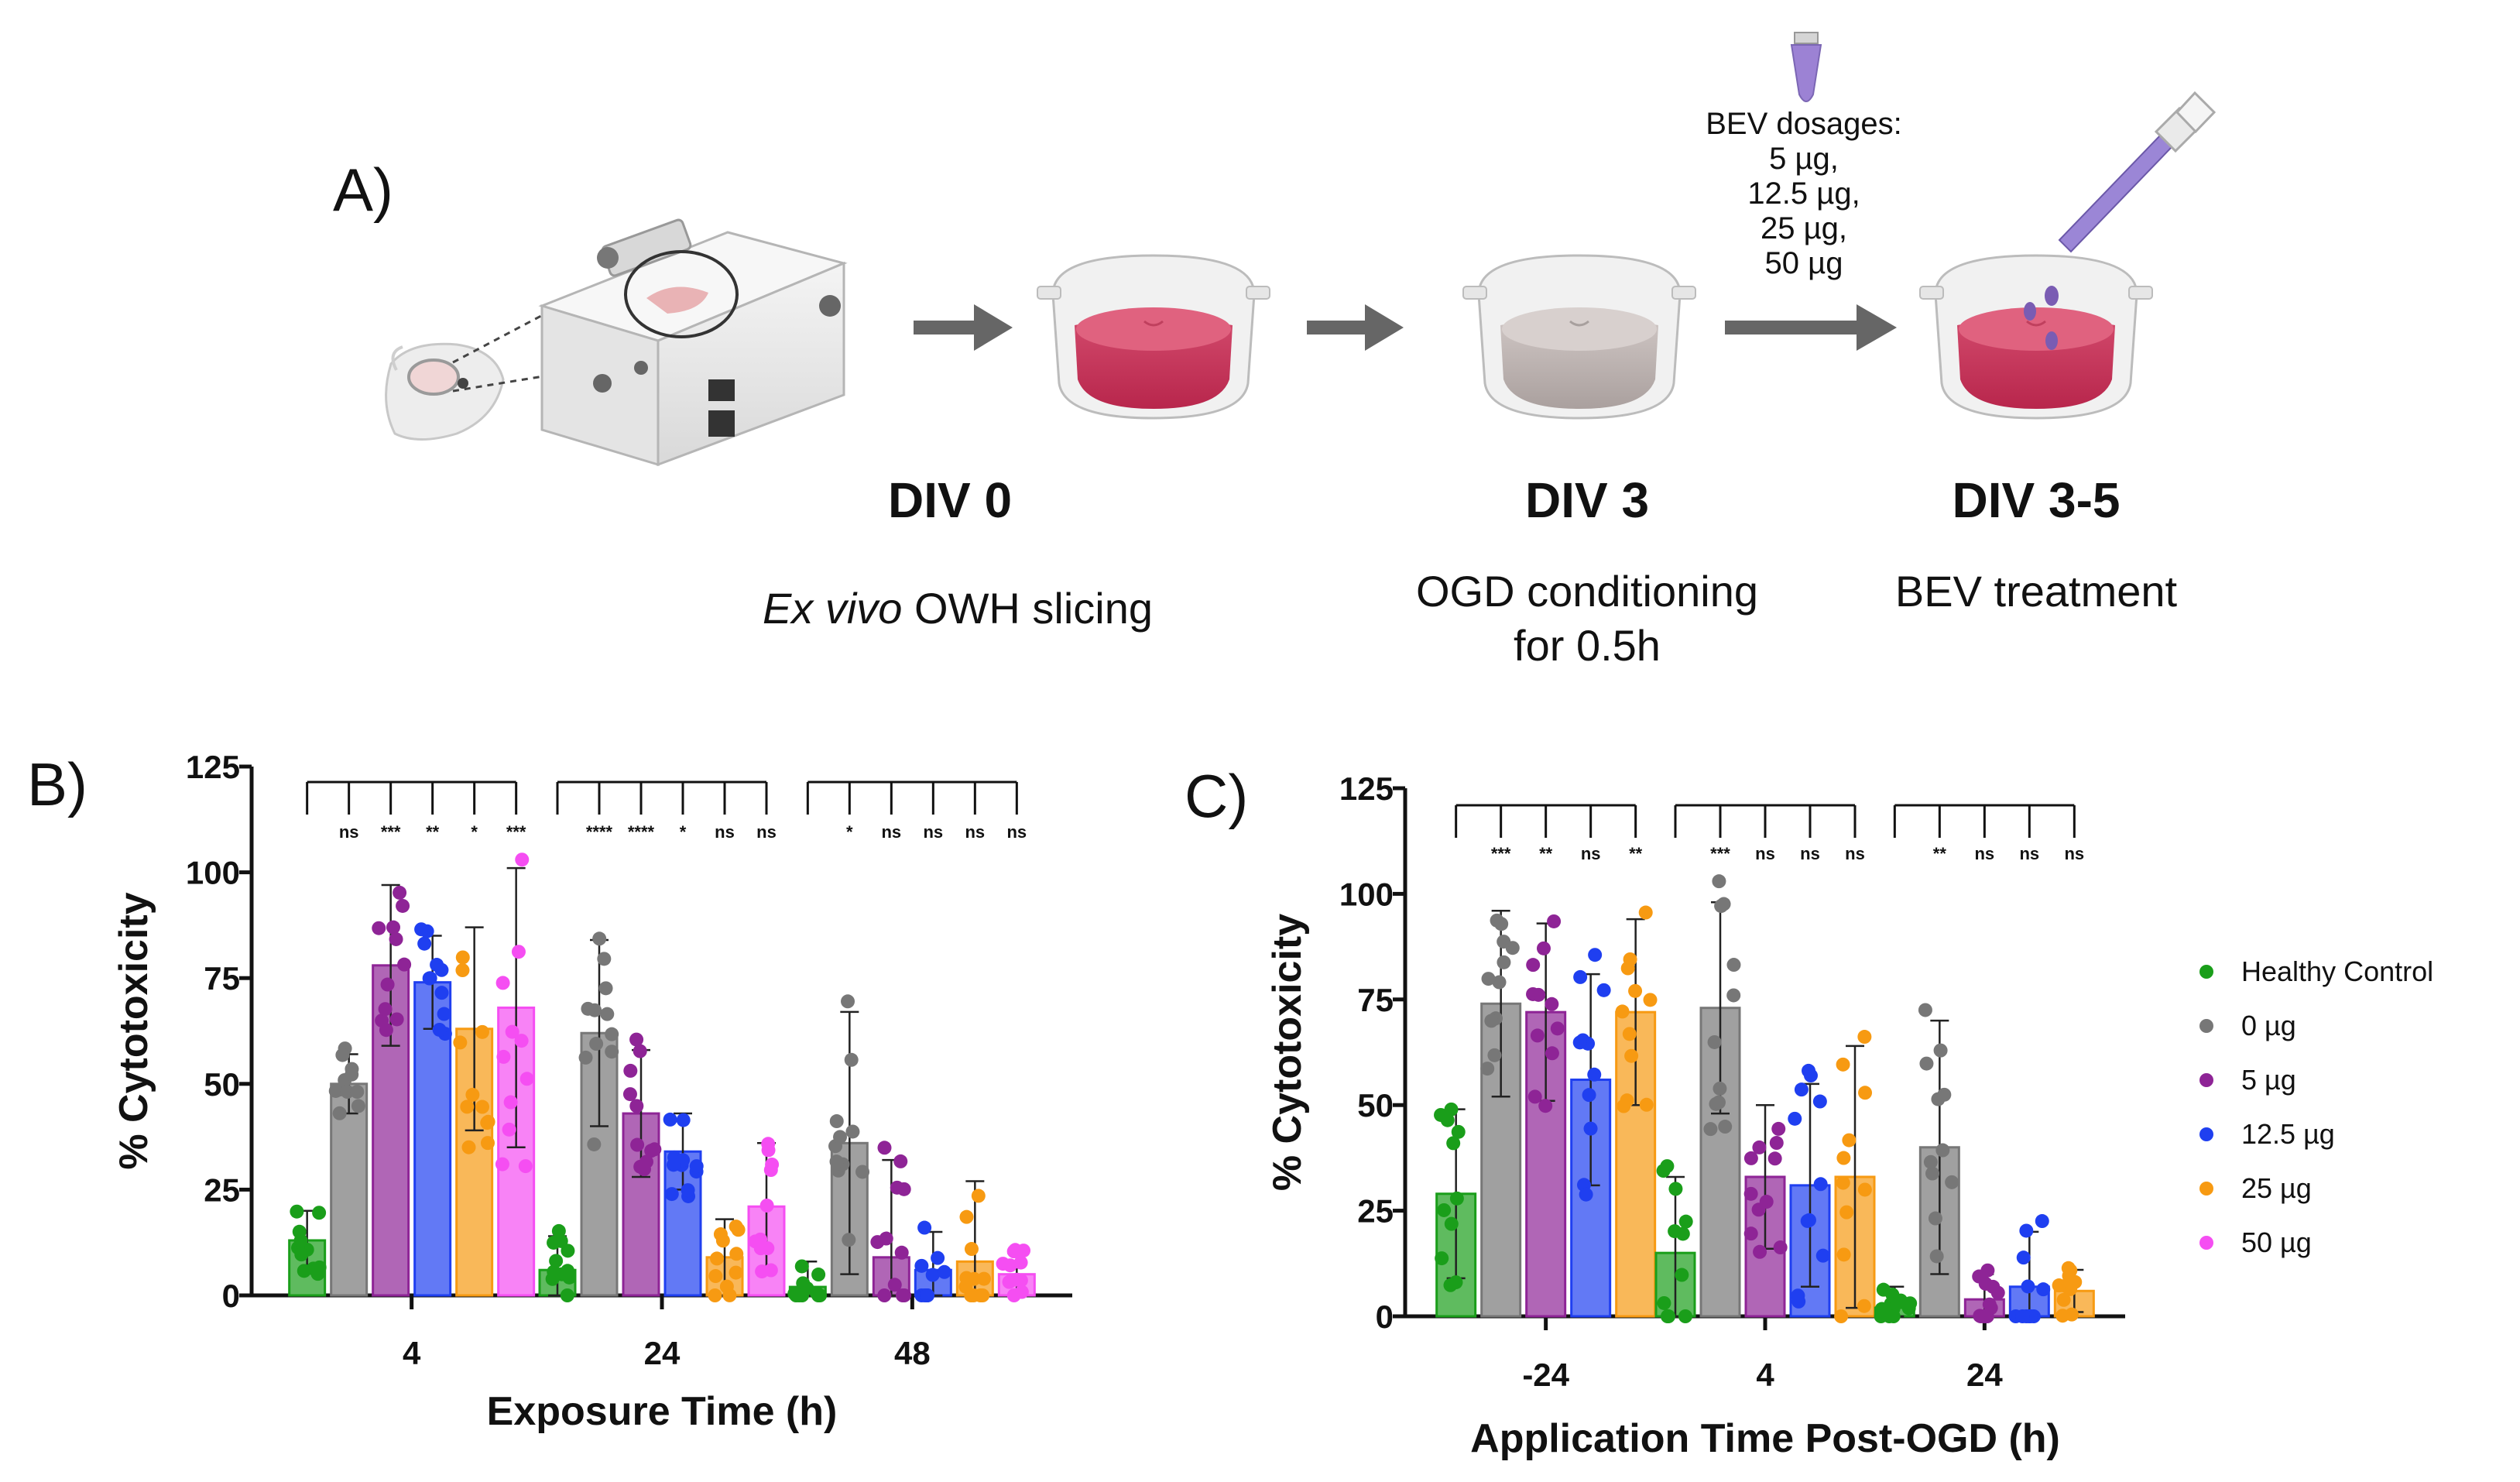 The width and height of the screenshot is (2520, 1482). I want to click on bar, so click(1720, 1163).